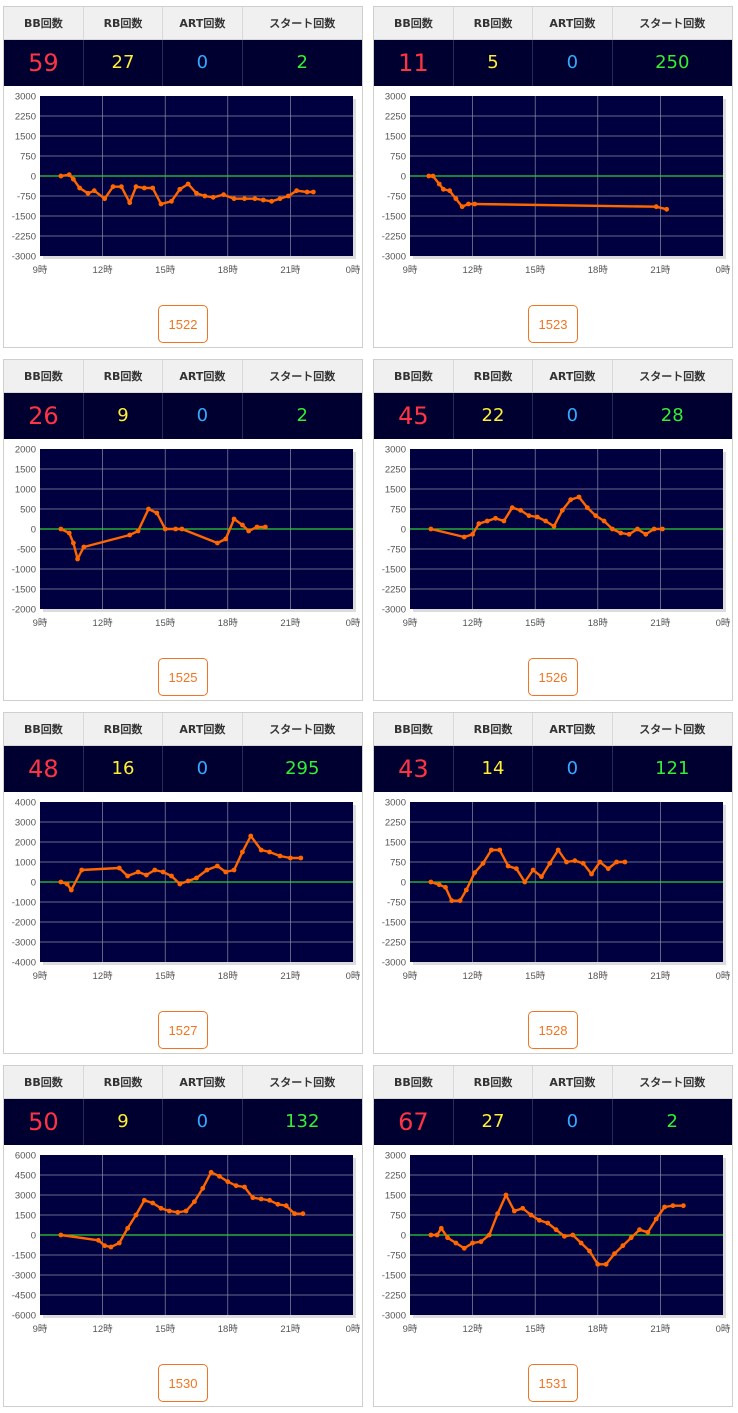 Image resolution: width=738 pixels, height=1413 pixels. What do you see at coordinates (24, 217) in the screenshot?
I see `y-tick-label: -1500` at bounding box center [24, 217].